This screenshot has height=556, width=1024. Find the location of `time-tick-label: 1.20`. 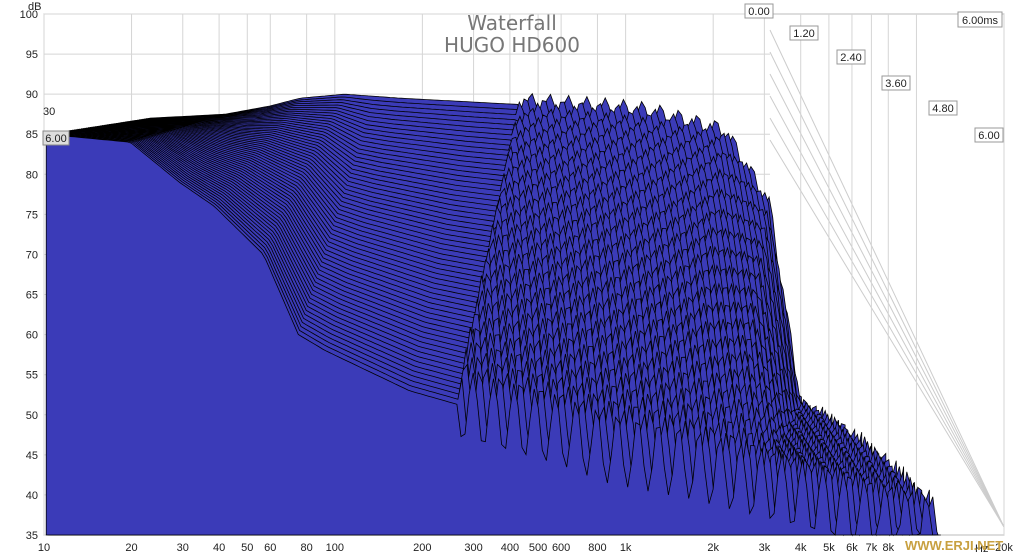

time-tick-label: 1.20 is located at coordinates (803, 34).